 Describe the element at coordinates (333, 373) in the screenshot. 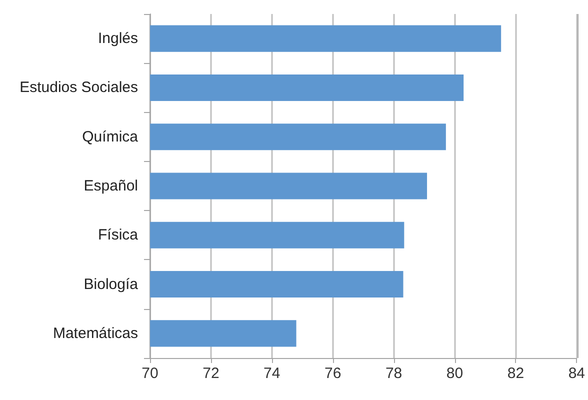

I see `x-tick-label: 76` at that location.